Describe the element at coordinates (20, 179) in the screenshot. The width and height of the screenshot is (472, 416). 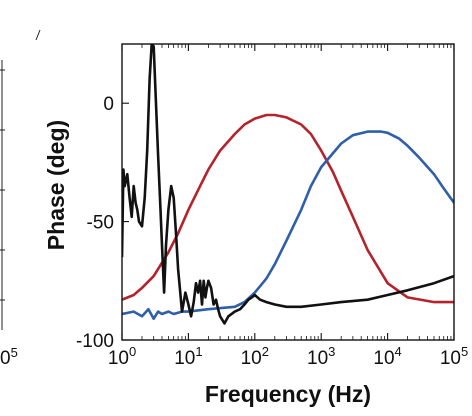
I see `left-edge-remnant` at that location.